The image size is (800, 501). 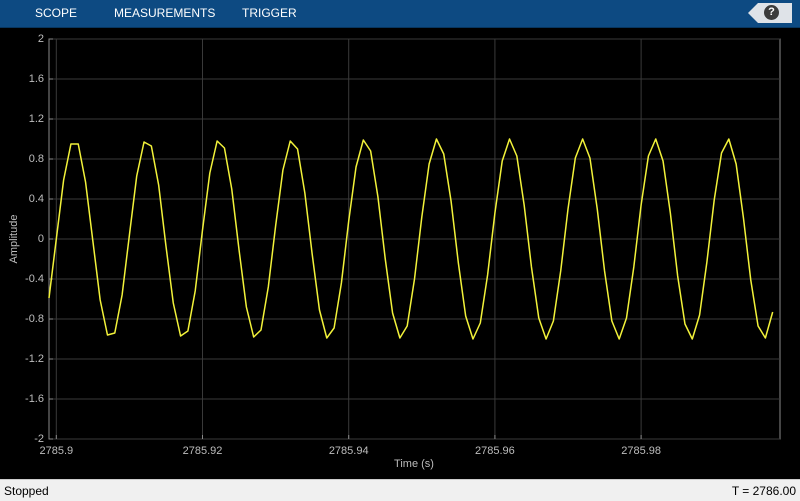 I want to click on toolbar: SCOPE MEASUREMENTS TRIGGER ?, so click(x=400, y=14).